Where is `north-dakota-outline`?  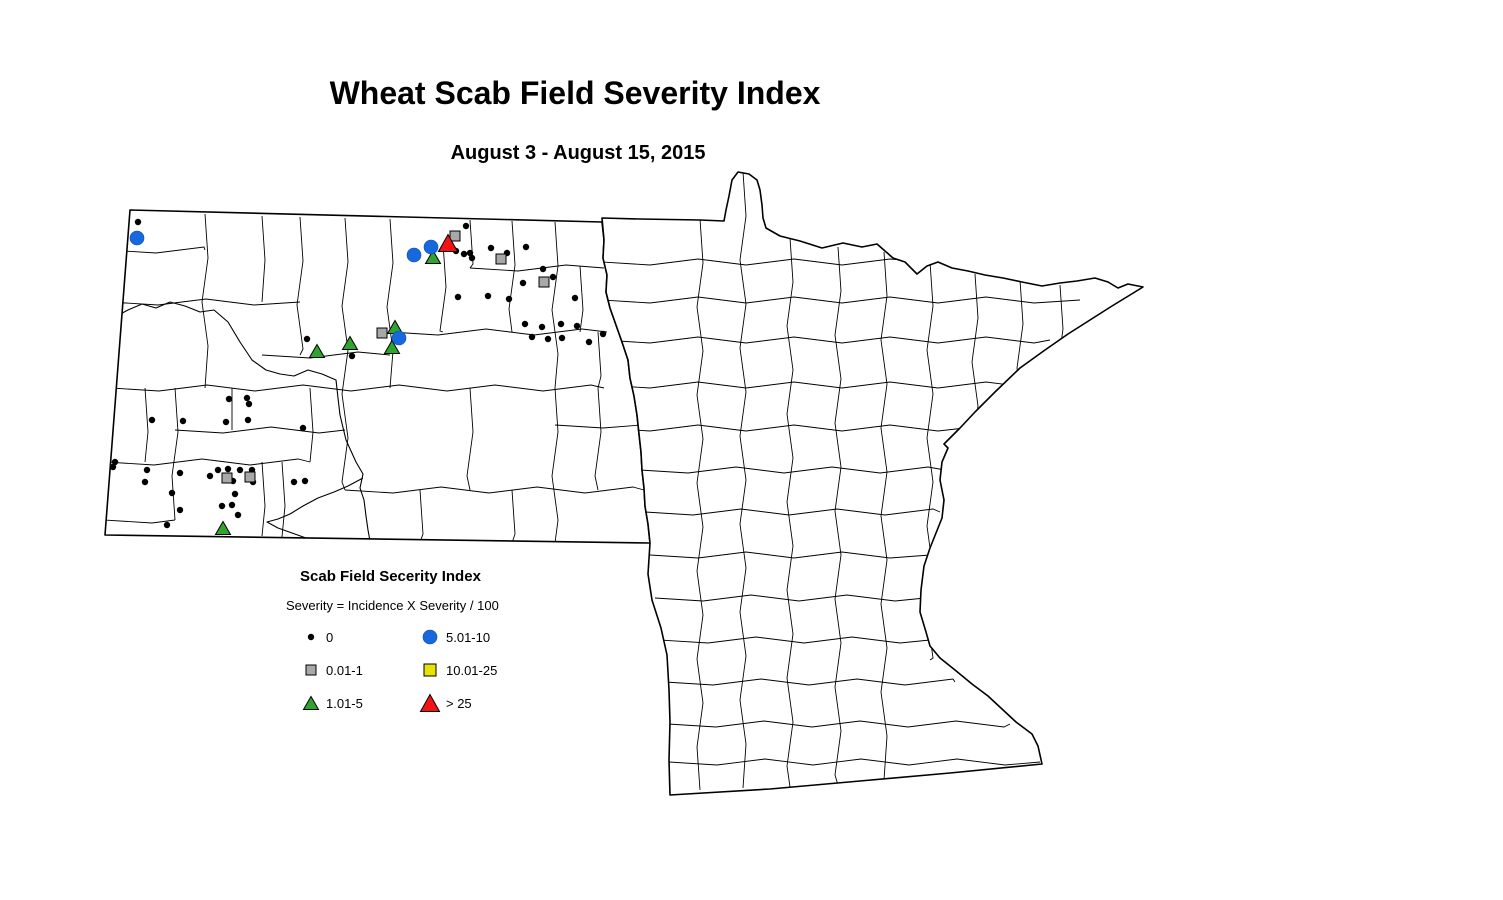
north-dakota-outline is located at coordinates (377, 376).